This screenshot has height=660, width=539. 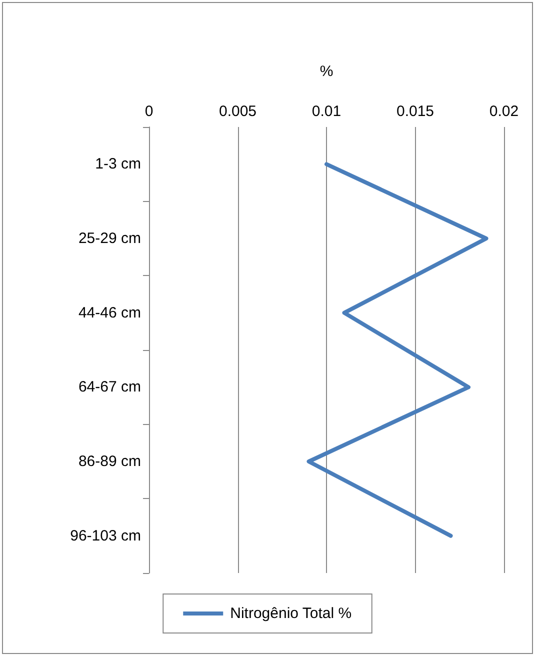 I want to click on y-tick-label: 86-89 cm, so click(x=109, y=461).